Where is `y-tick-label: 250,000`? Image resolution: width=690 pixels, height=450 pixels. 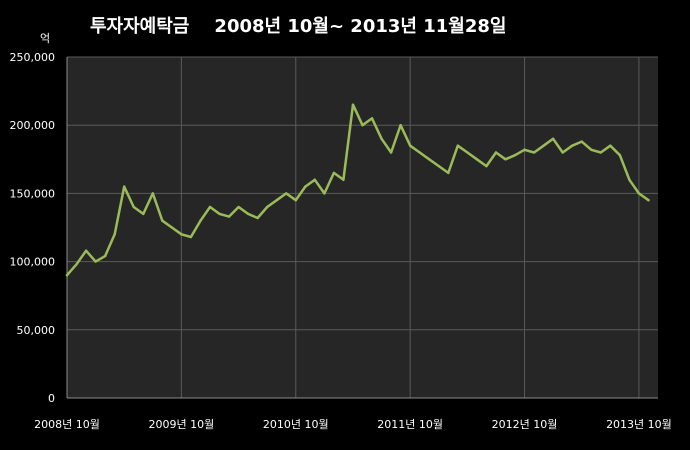 y-tick-label: 250,000 is located at coordinates (33, 57).